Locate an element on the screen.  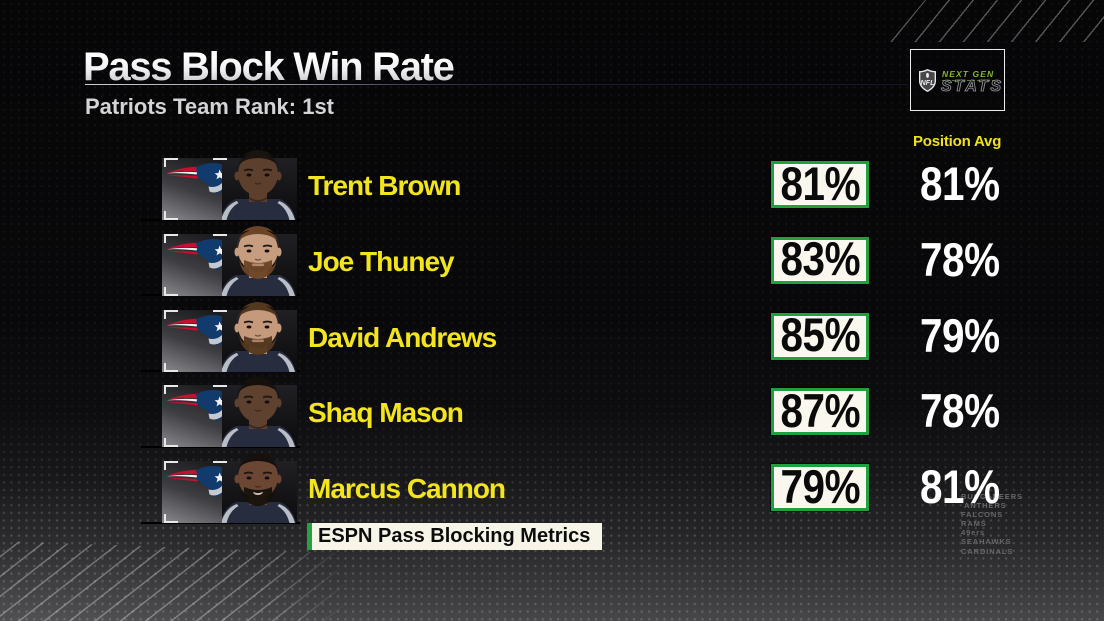
svg-text: NFL is located at coordinates (927, 82).